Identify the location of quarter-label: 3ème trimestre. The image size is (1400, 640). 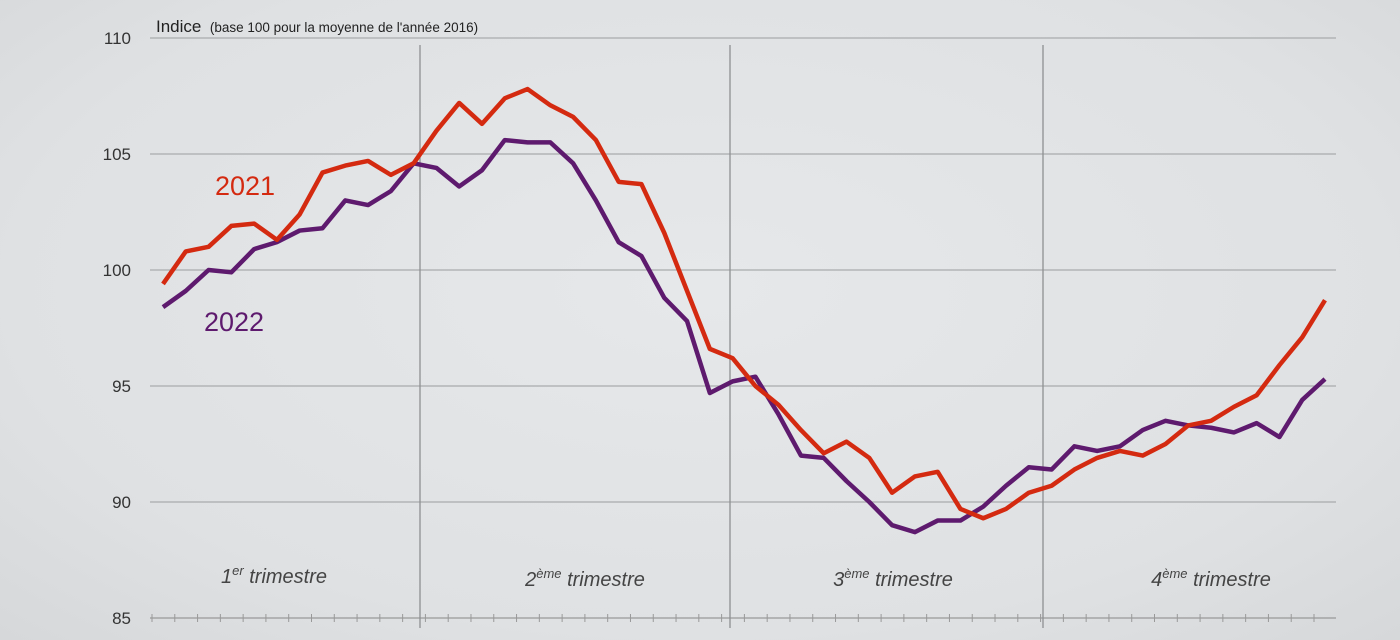
(893, 578).